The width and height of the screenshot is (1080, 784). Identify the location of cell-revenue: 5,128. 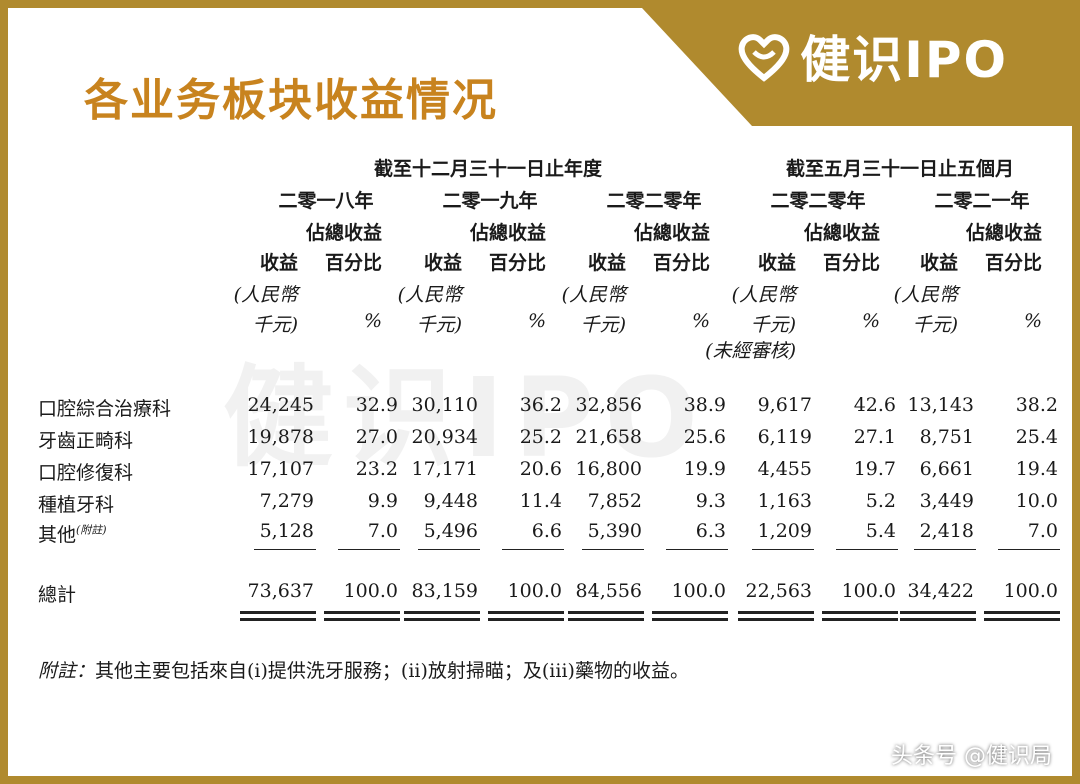
(286, 531).